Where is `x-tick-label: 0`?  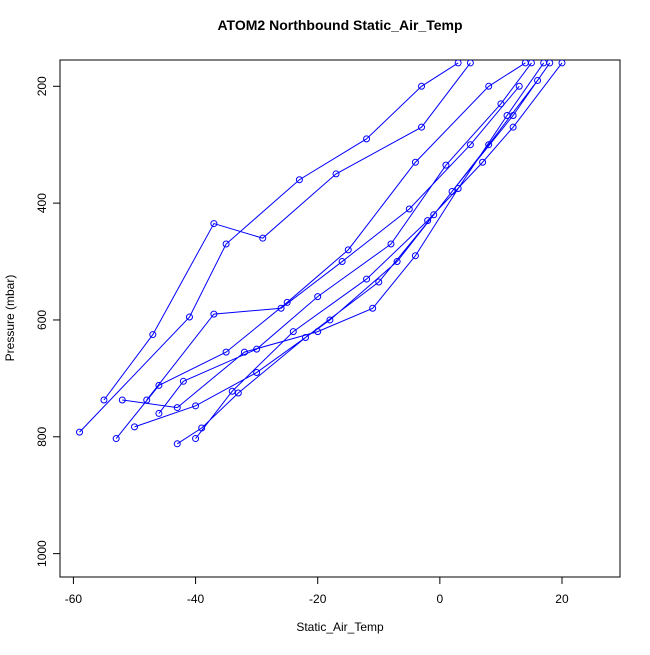 x-tick-label: 0 is located at coordinates (440, 599).